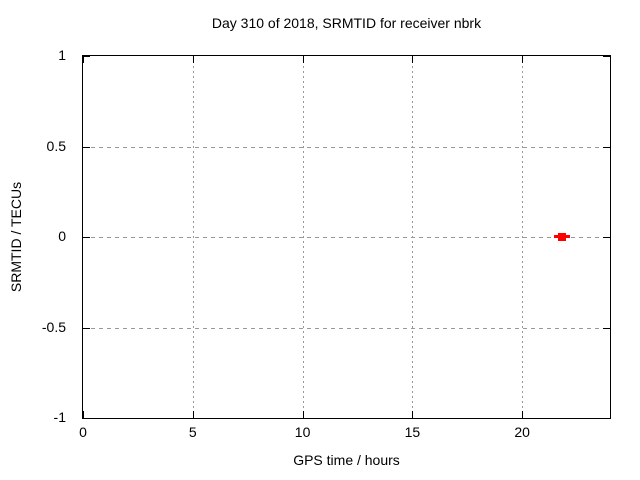  I want to click on x-tick-label: 15, so click(412, 432).